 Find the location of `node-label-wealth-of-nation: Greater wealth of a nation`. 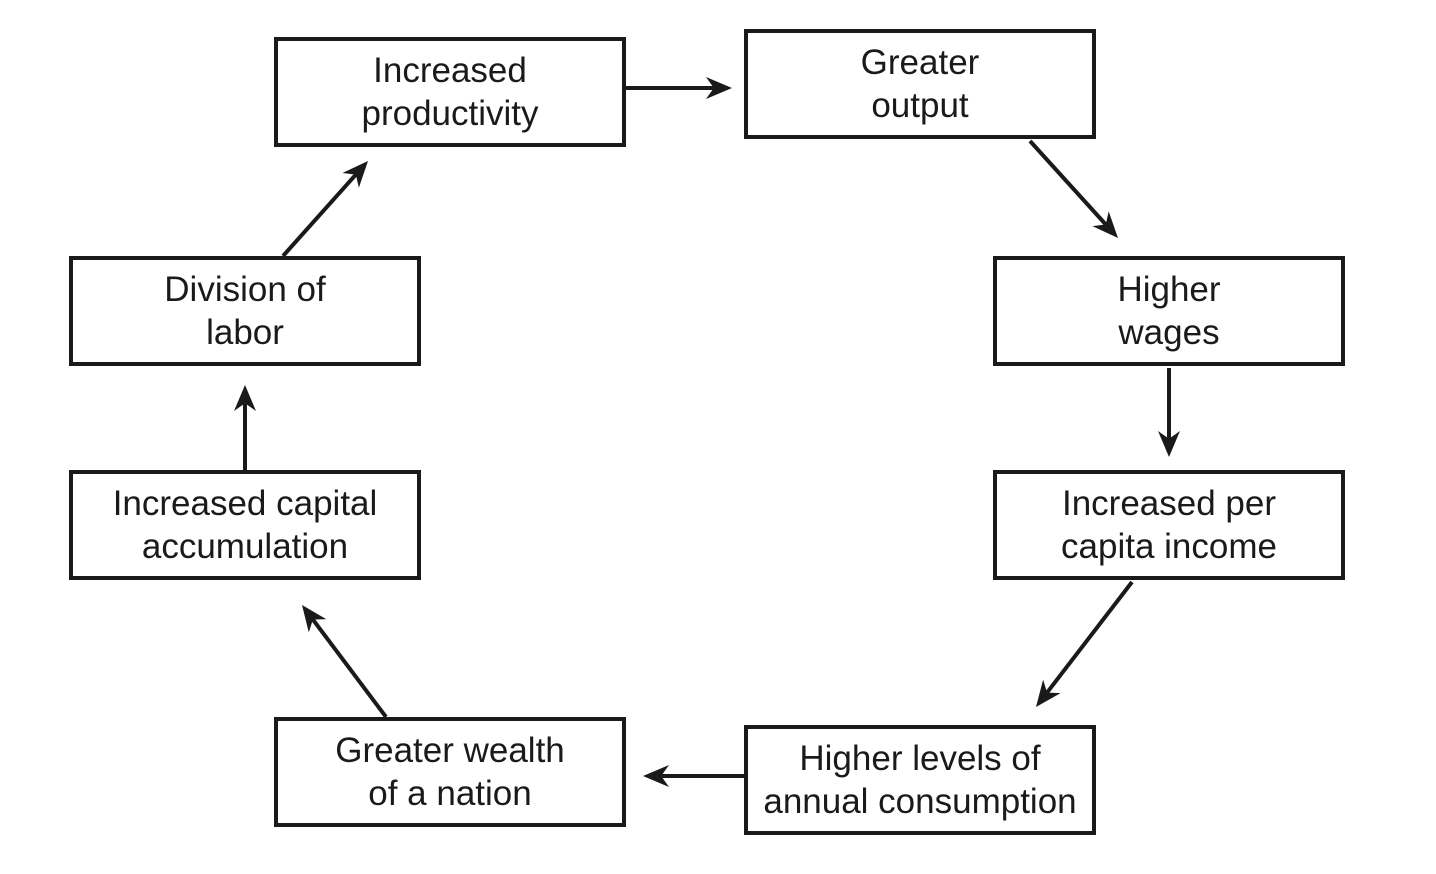

node-label-wealth-of-nation: Greater wealth of a nation is located at coordinates (450, 772).